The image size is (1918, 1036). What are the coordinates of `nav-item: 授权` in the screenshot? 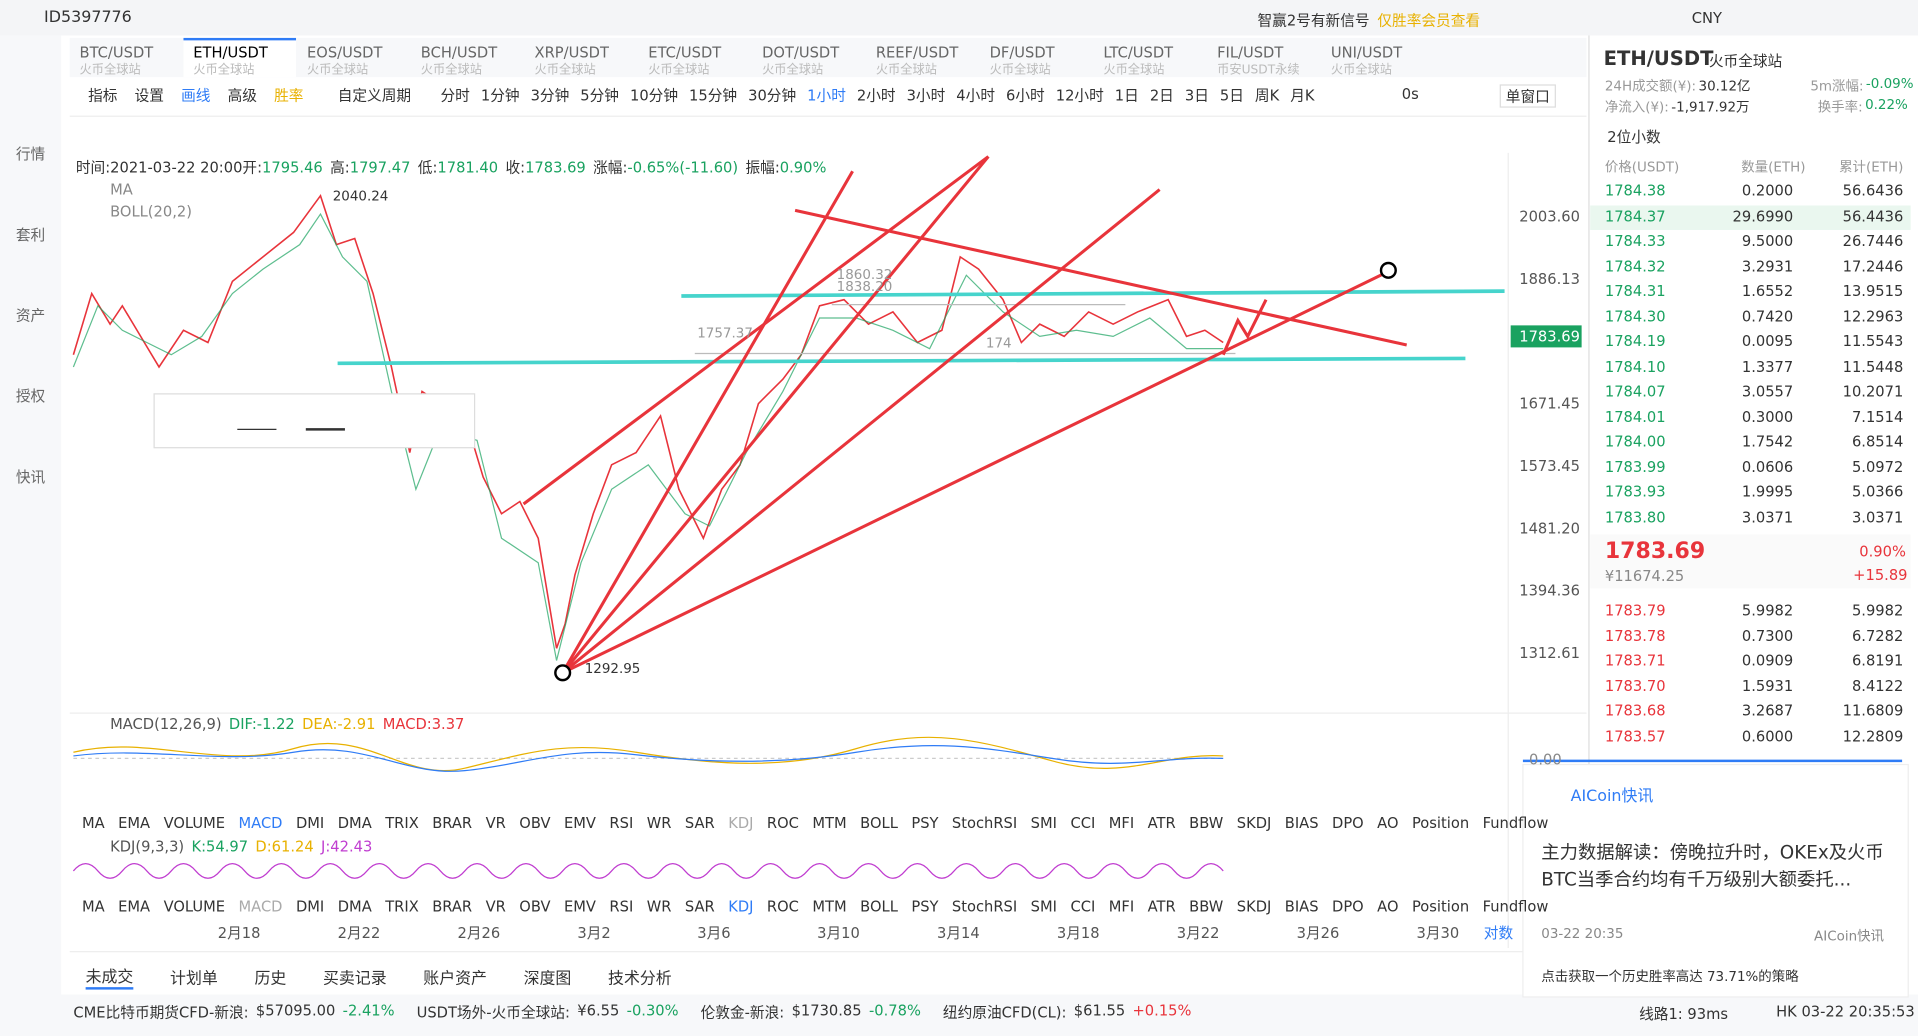 It's located at (30, 396).